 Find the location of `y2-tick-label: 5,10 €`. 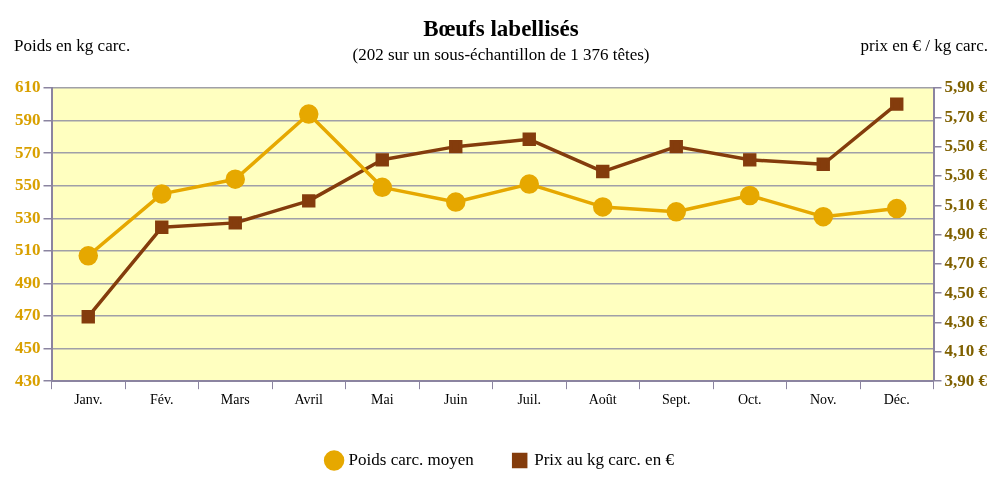

y2-tick-label: 5,10 € is located at coordinates (966, 204).